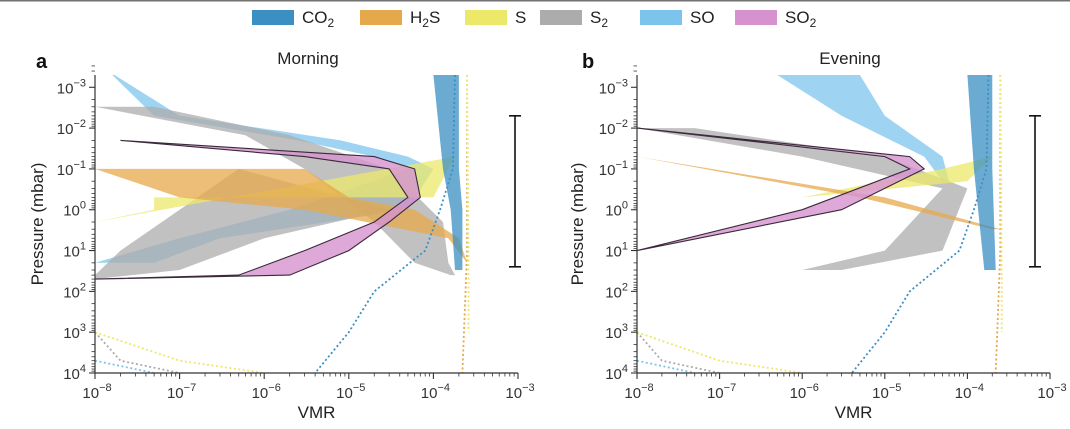 This screenshot has width=1070, height=429. What do you see at coordinates (520, 17) in the screenshot?
I see `legend-label-s: S` at bounding box center [520, 17].